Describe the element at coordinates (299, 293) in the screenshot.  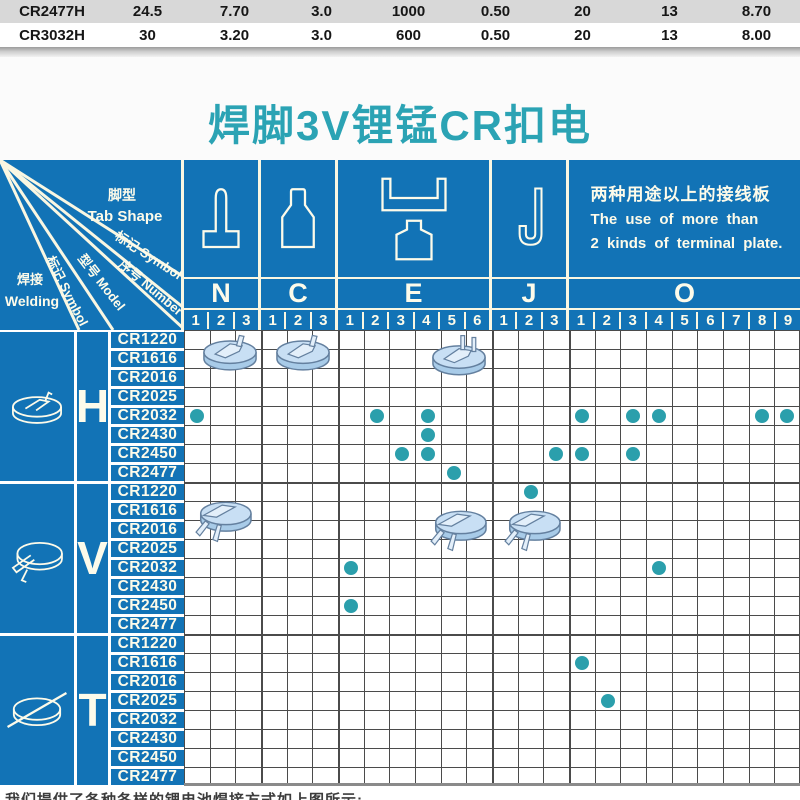
I see `symbol-cell-C: C` at that location.